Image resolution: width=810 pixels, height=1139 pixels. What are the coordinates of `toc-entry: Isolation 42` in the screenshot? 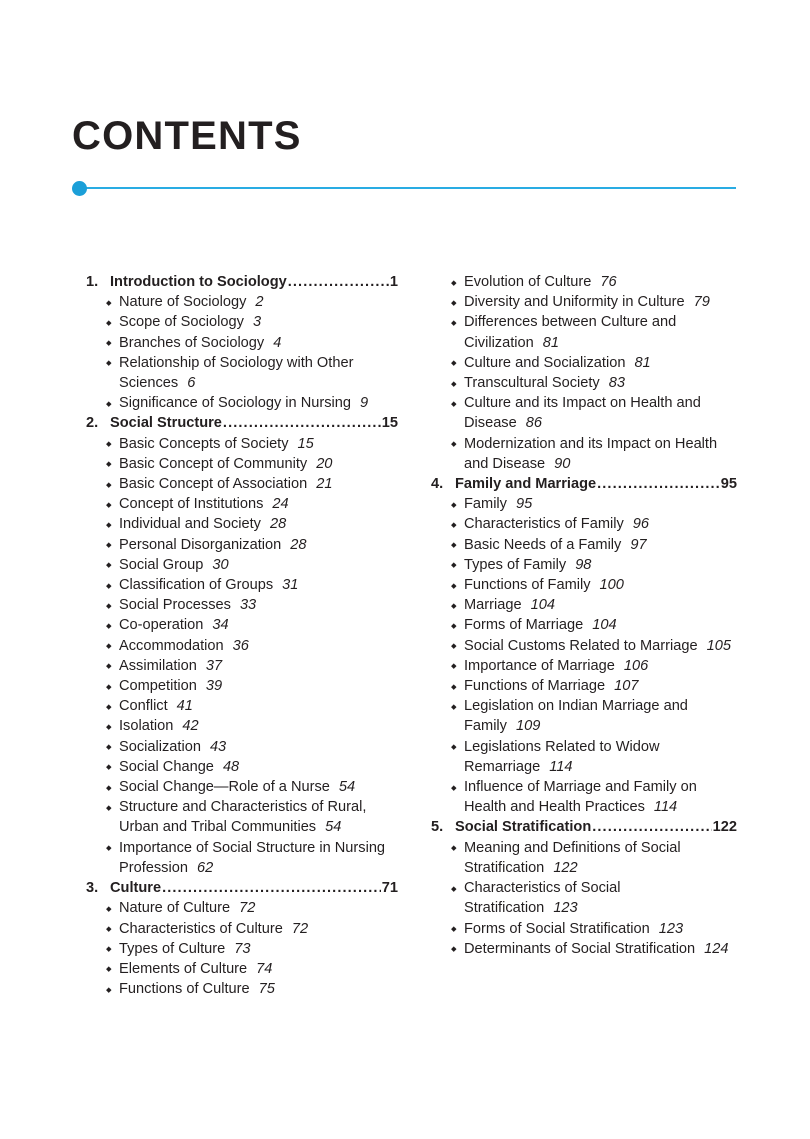 It's located at (242, 726).